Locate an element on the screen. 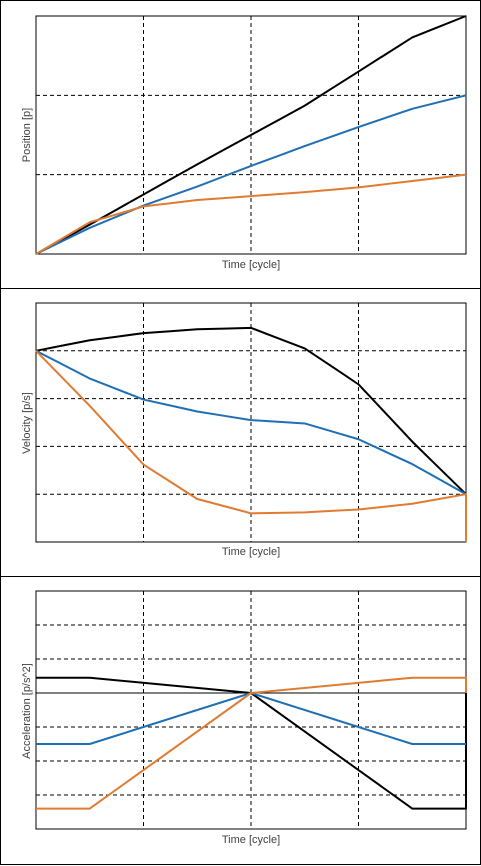  series-line-black is located at coordinates (251, 743).